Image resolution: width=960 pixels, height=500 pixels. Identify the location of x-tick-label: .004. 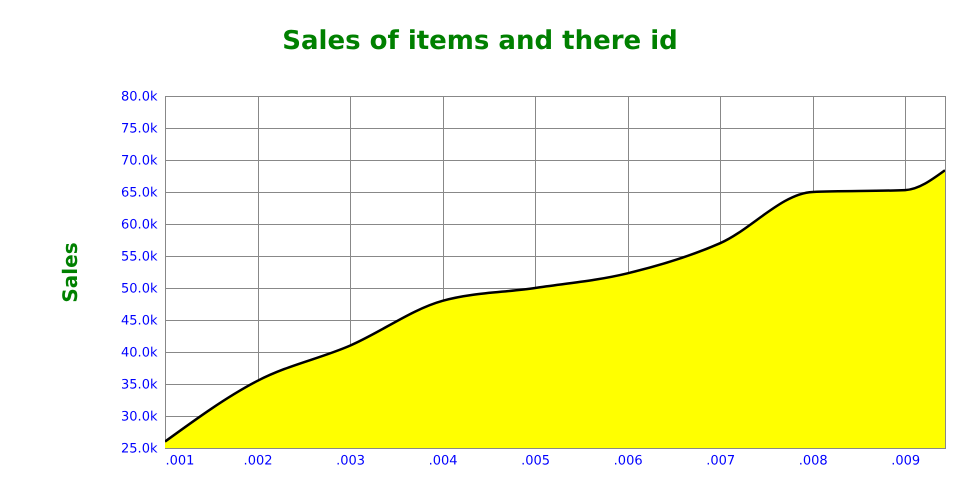
(443, 461).